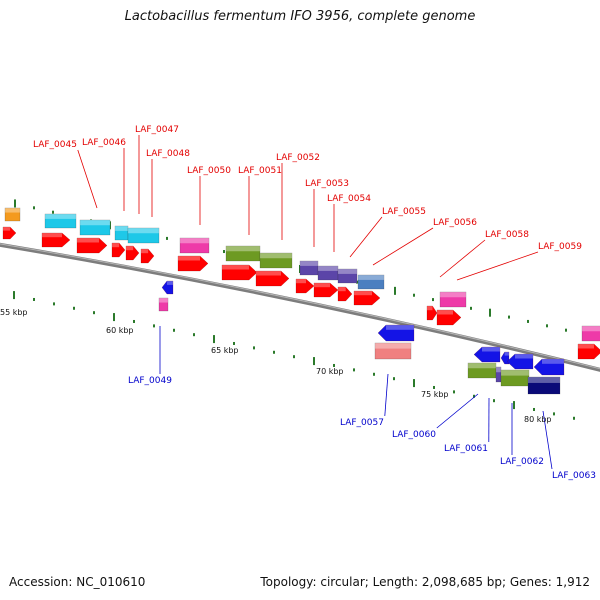 The image size is (600, 600). What do you see at coordinates (55, 145) in the screenshot?
I see `forward-gene-label: LAF_0045` at bounding box center [55, 145].